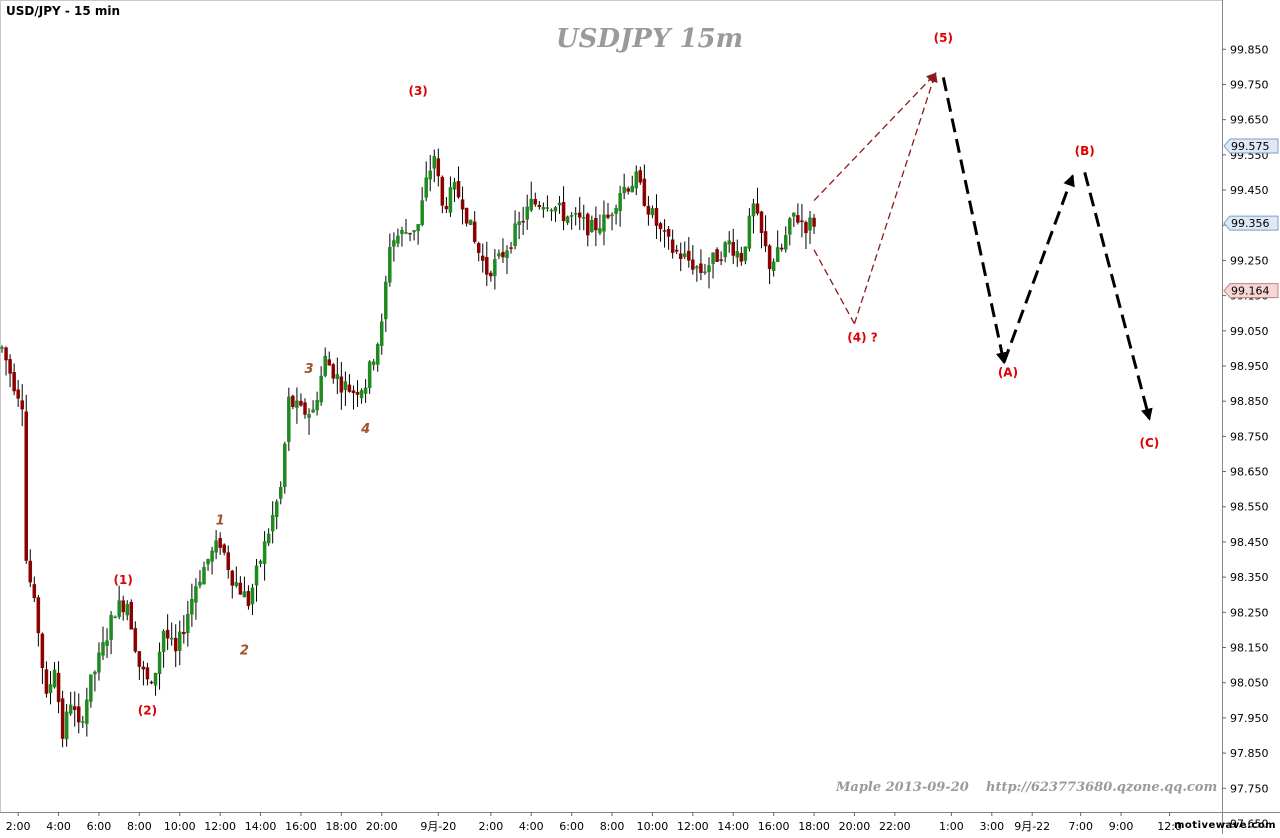 The height and width of the screenshot is (838, 1280). I want to click on y-tick-label: 98.750, so click(1249, 436).